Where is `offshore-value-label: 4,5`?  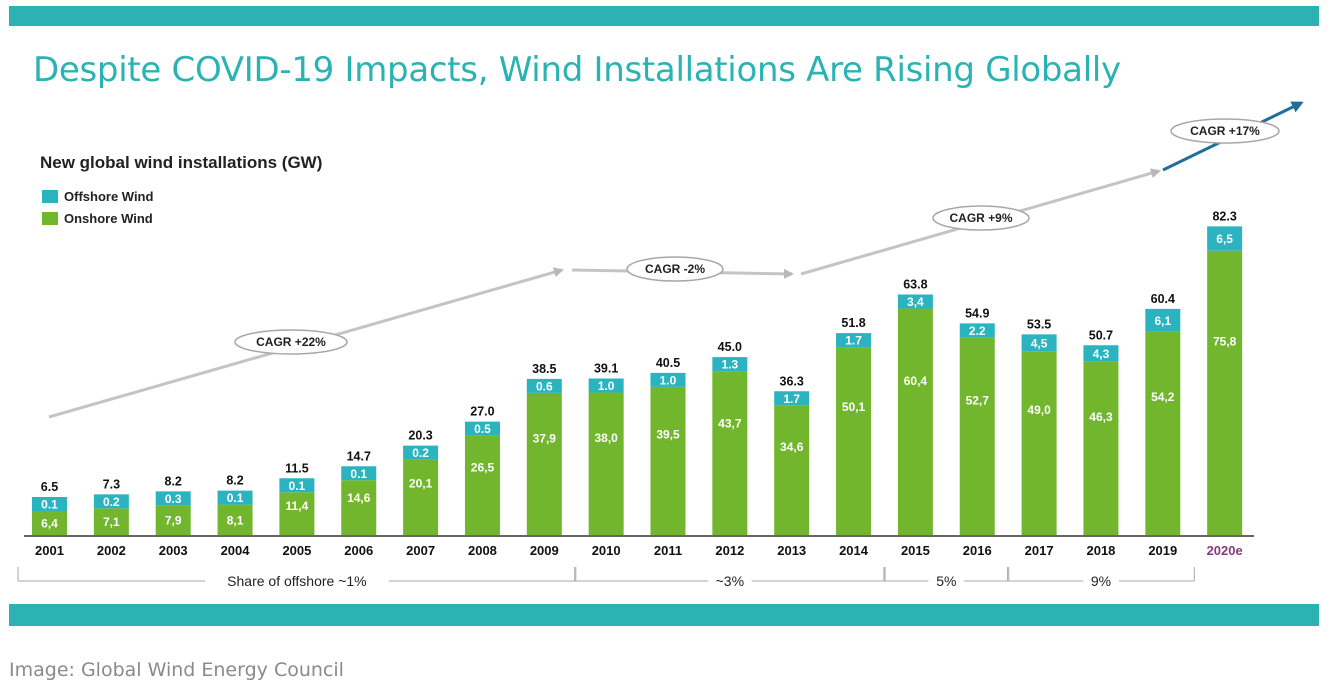
offshore-value-label: 4,5 is located at coordinates (1039, 343).